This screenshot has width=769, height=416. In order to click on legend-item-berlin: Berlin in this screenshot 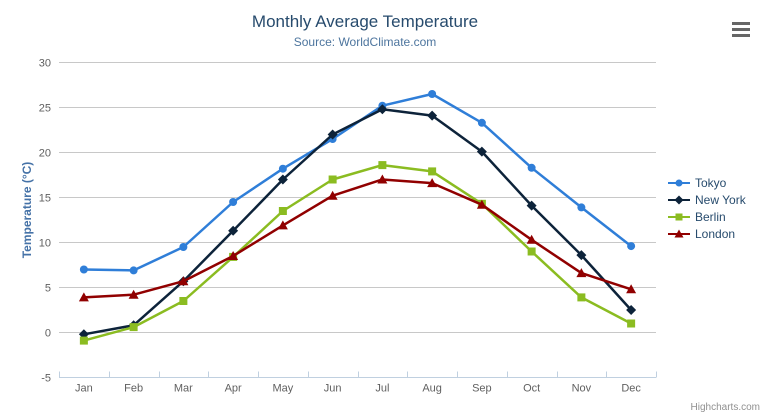, I will do `click(707, 216)`.